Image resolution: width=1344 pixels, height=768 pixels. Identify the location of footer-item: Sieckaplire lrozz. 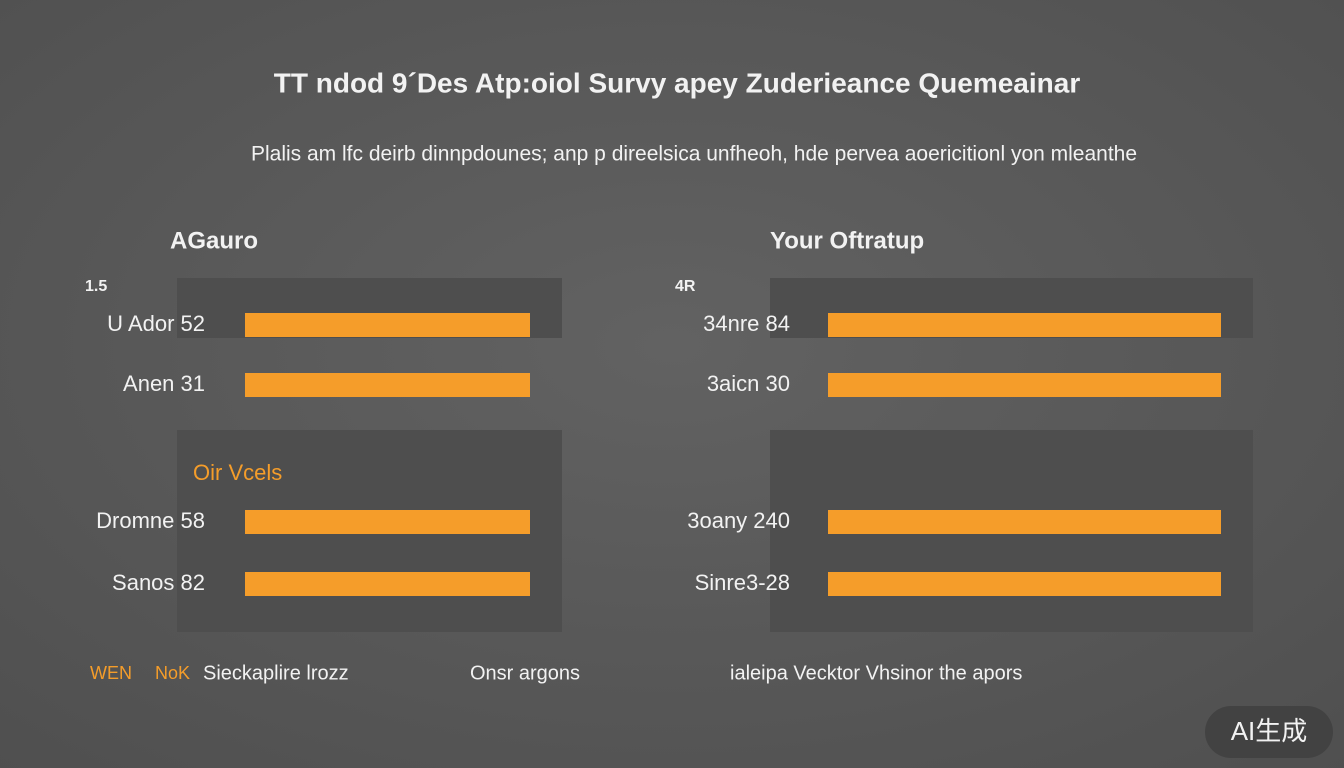
(276, 673).